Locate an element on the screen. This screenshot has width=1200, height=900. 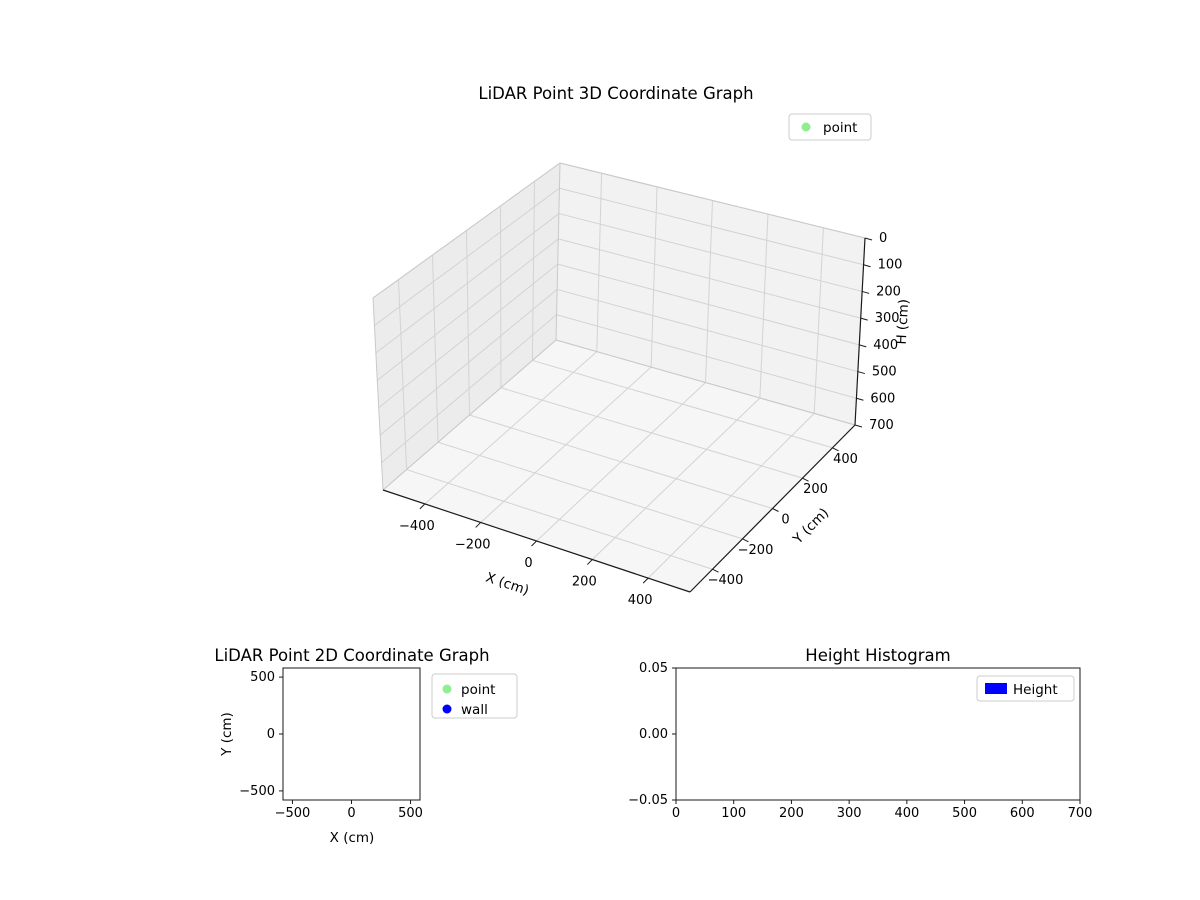
y-tick-label: 400 is located at coordinates (845, 459).